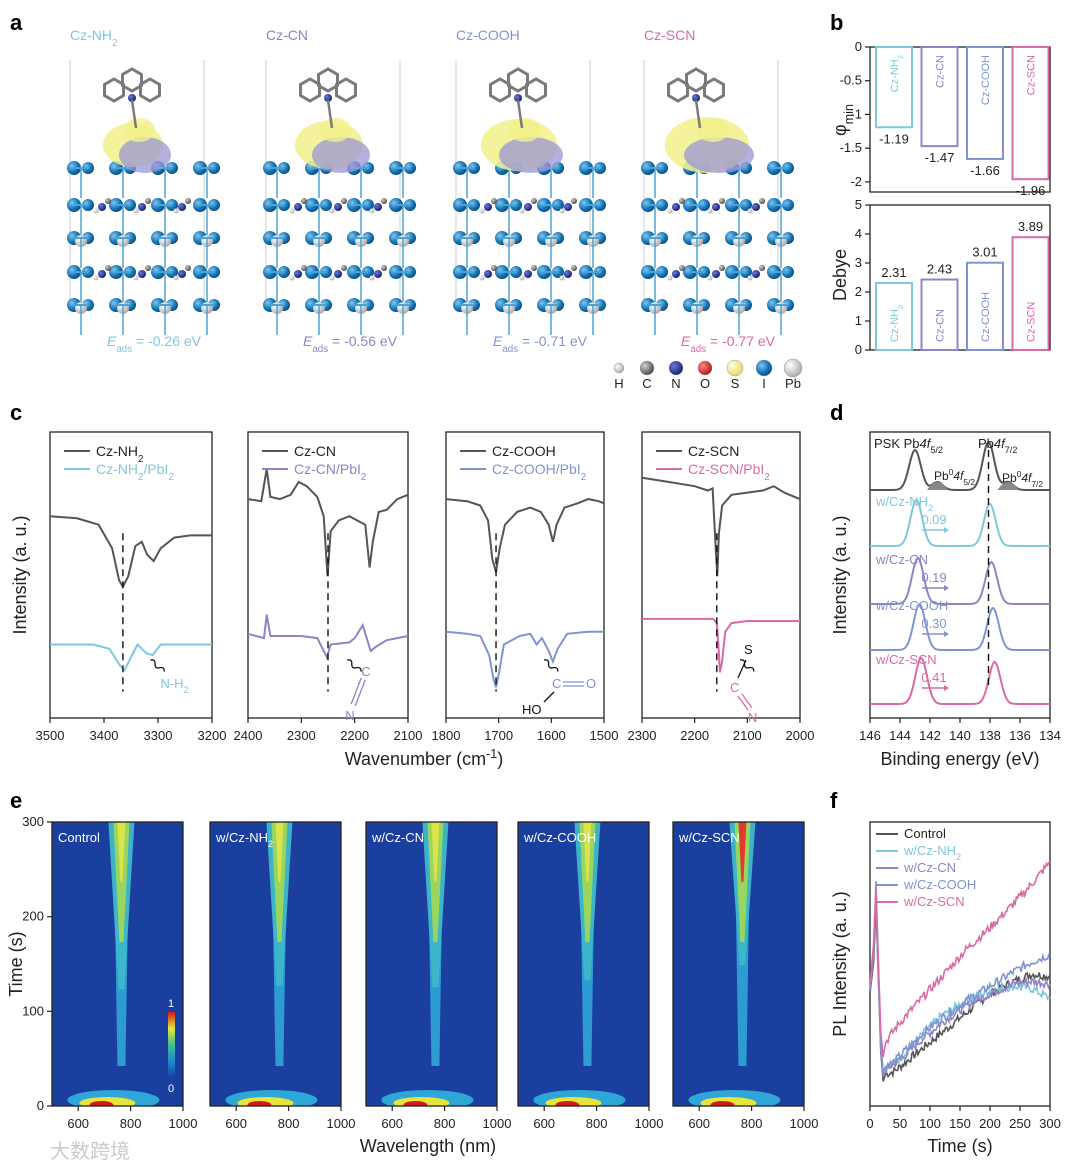  Describe the element at coordinates (925, 833) in the screenshot. I see `legend-label: Control` at that location.